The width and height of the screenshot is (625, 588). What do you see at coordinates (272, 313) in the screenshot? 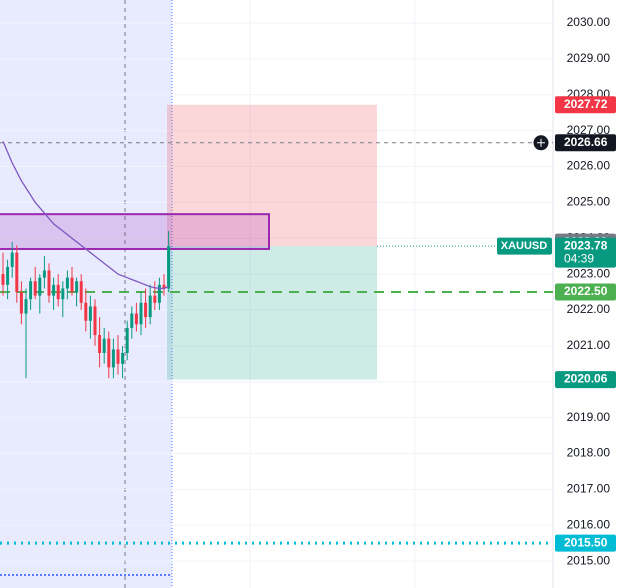
I see `target-zone` at bounding box center [272, 313].